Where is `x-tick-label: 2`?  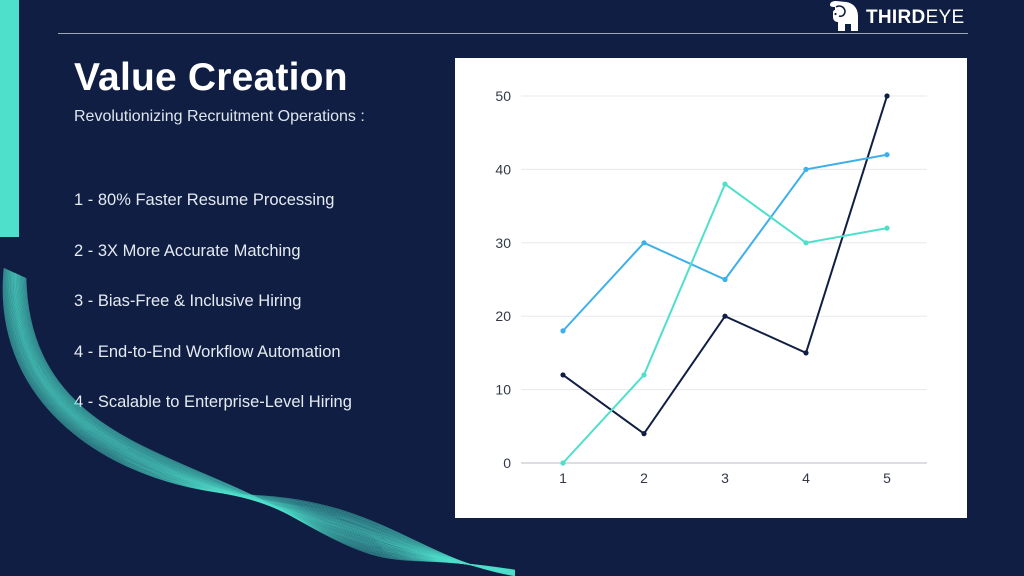 x-tick-label: 2 is located at coordinates (644, 478).